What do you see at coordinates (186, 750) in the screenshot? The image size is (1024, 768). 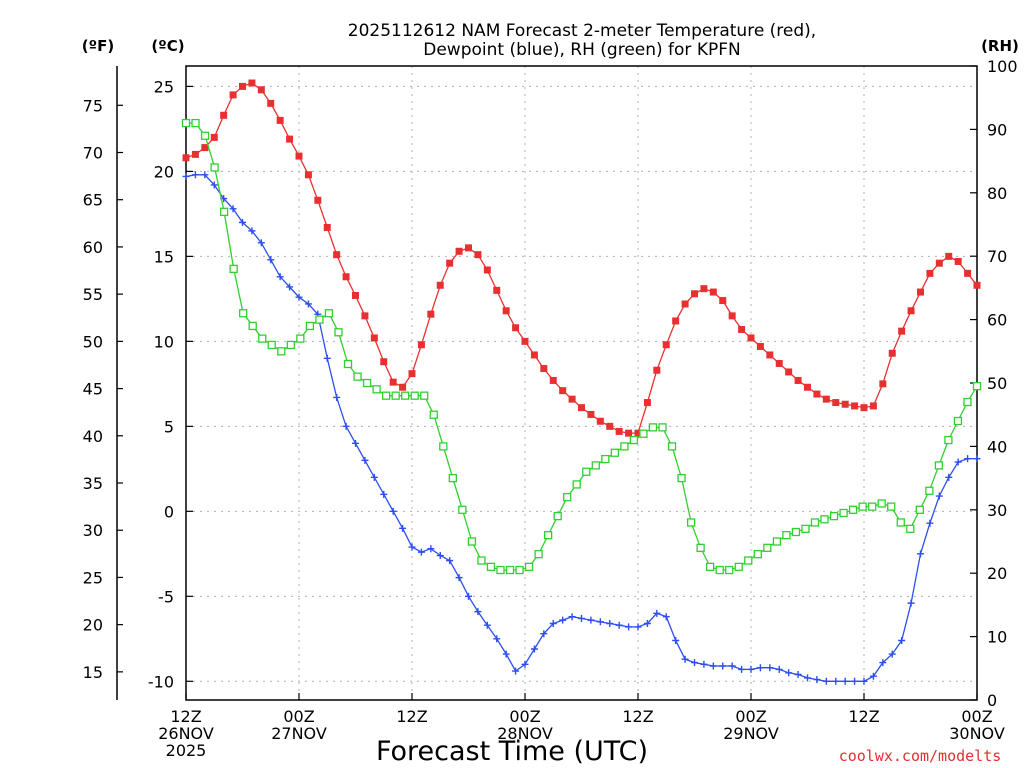 I see `x-tick-label: 2025` at bounding box center [186, 750].